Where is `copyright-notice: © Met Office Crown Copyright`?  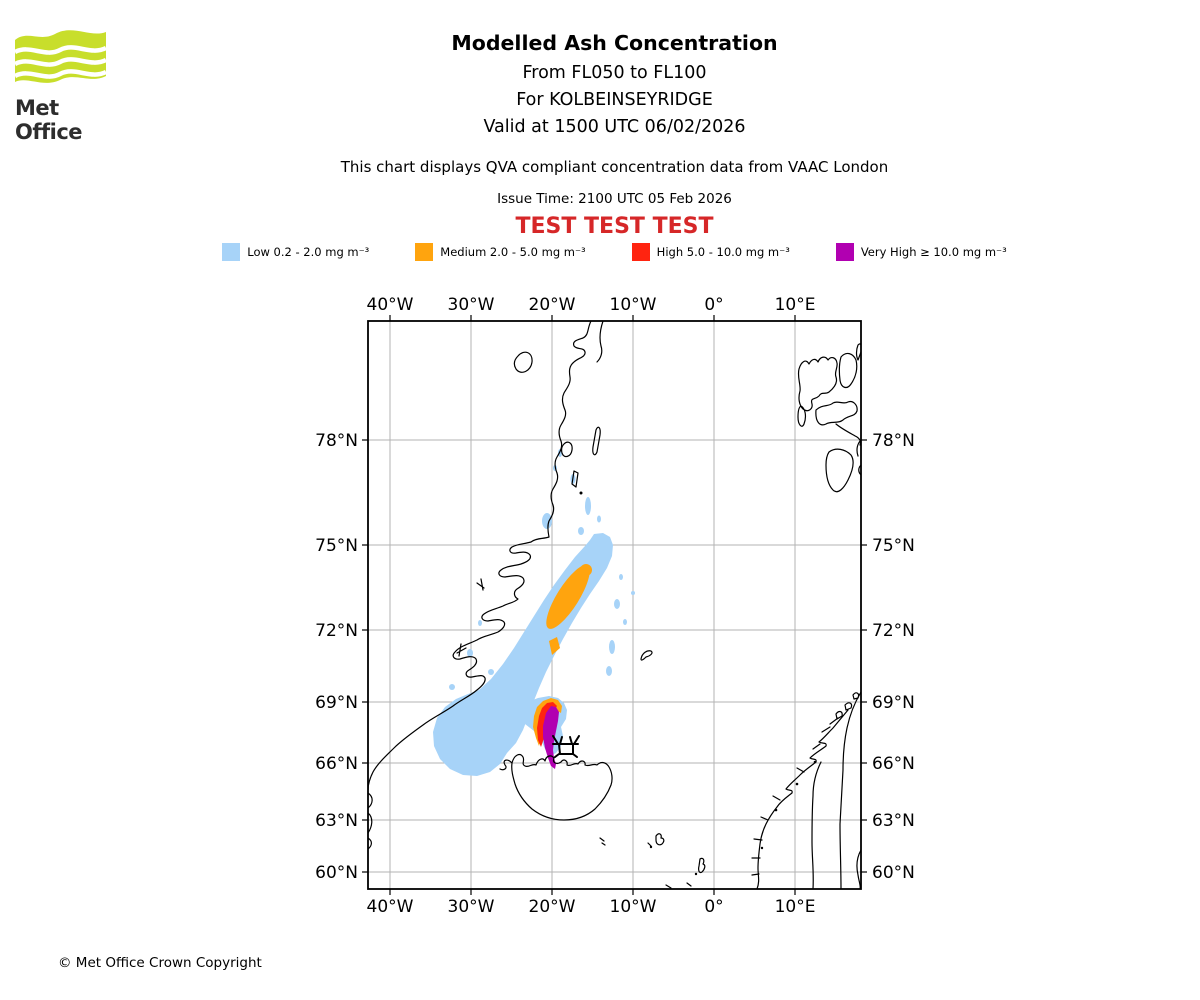
copyright-notice: © Met Office Crown Copyright is located at coordinates (160, 963).